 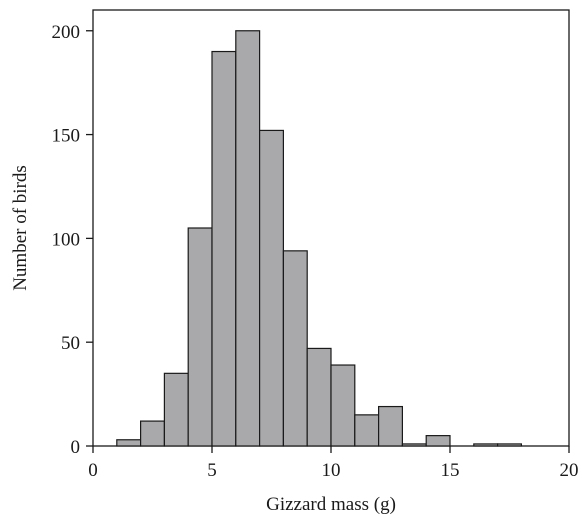 I want to click on x-tick-label: 5, so click(x=212, y=470).